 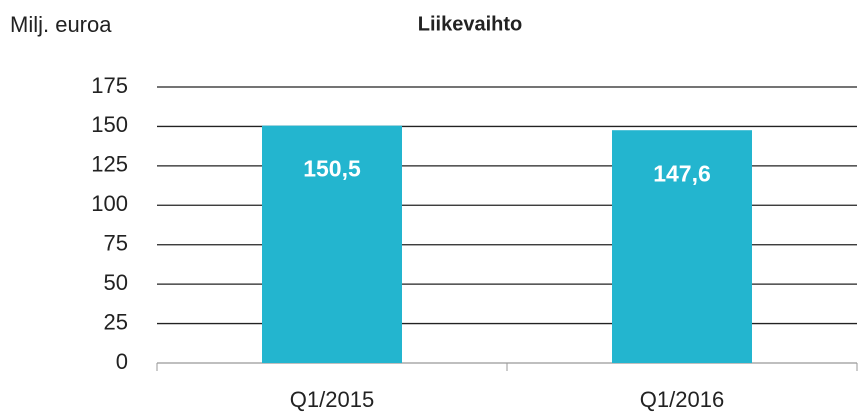 What do you see at coordinates (470, 24) in the screenshot?
I see `chart-title: Liikevaihto` at bounding box center [470, 24].